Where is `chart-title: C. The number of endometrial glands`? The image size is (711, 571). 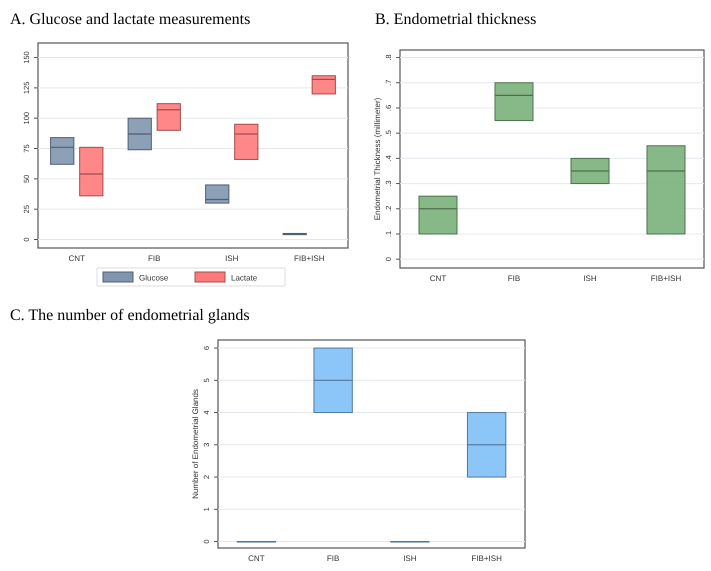 chart-title: C. The number of endometrial glands is located at coordinates (130, 315).